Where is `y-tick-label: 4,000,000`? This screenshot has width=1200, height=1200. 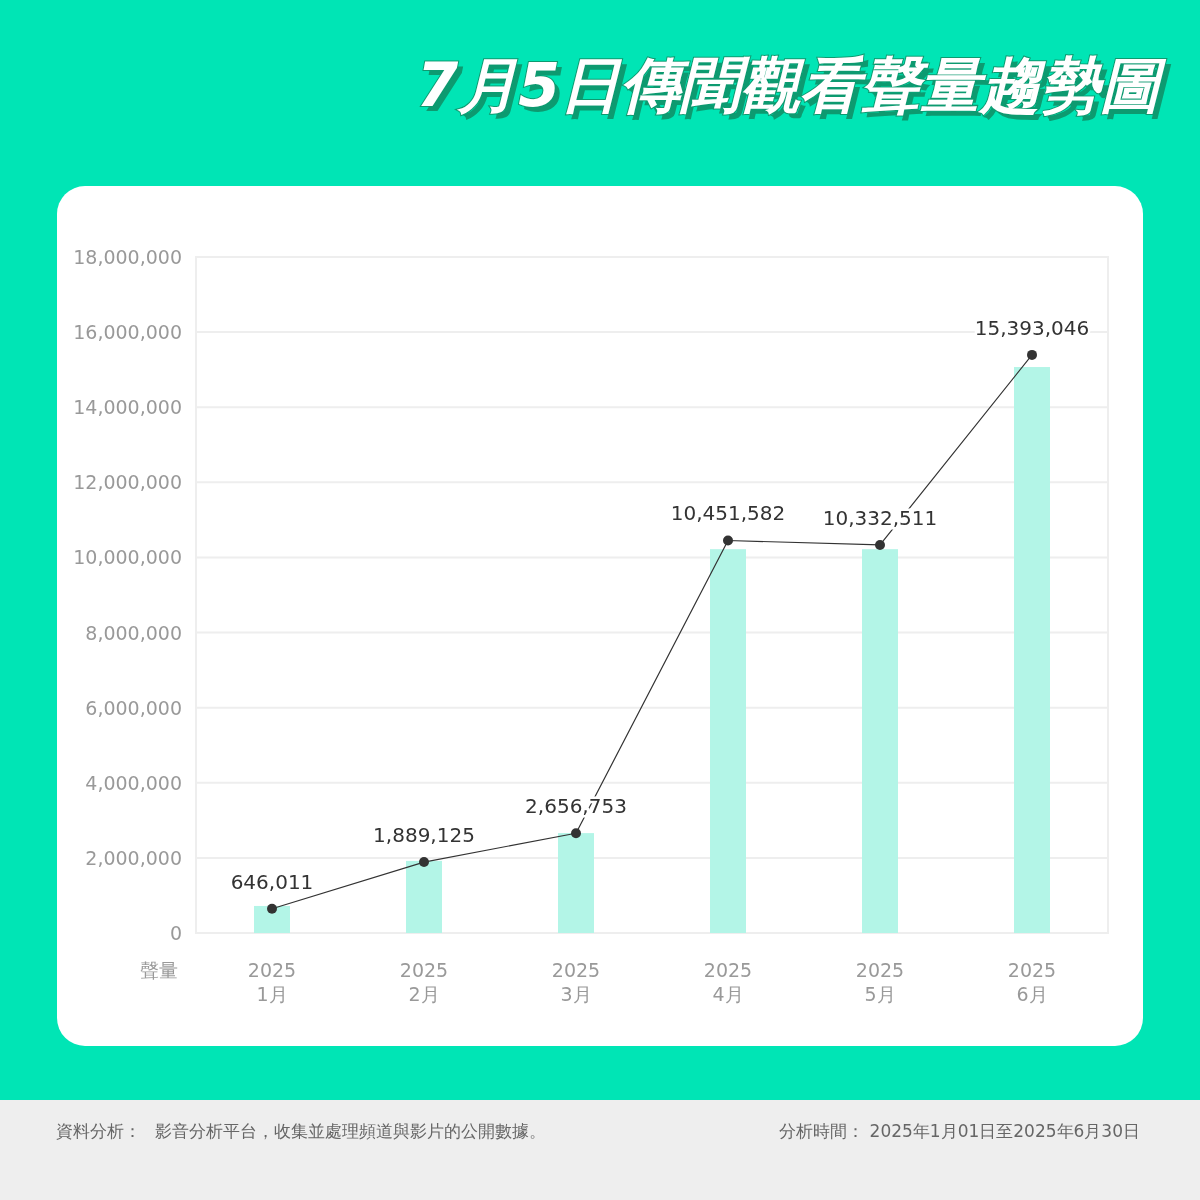
y-tick-label: 4,000,000 is located at coordinates (133, 782).